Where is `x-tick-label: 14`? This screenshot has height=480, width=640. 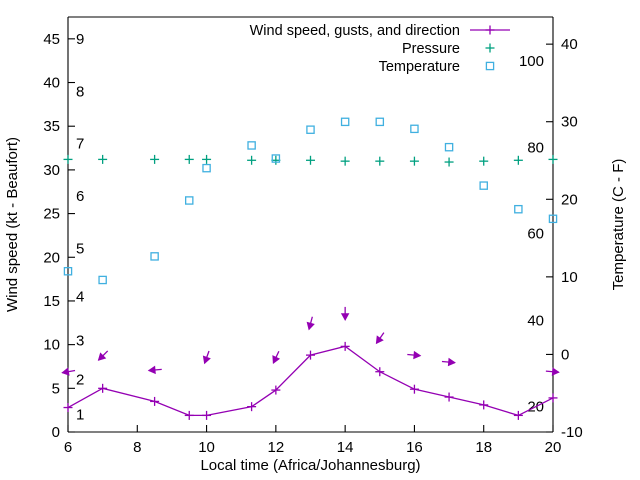 x-tick-label: 14 is located at coordinates (345, 447).